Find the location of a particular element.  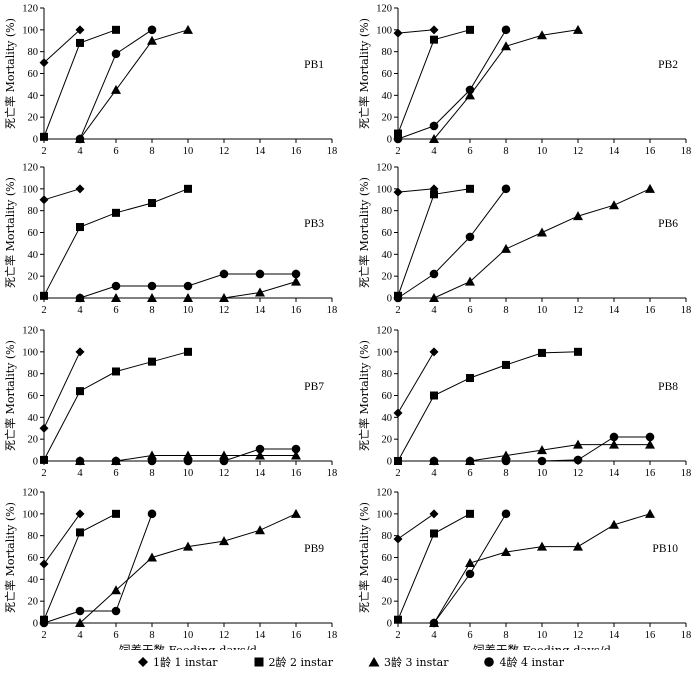

x-axis-label: 饲养天数 Feeding days/d is located at coordinates (542, 646).